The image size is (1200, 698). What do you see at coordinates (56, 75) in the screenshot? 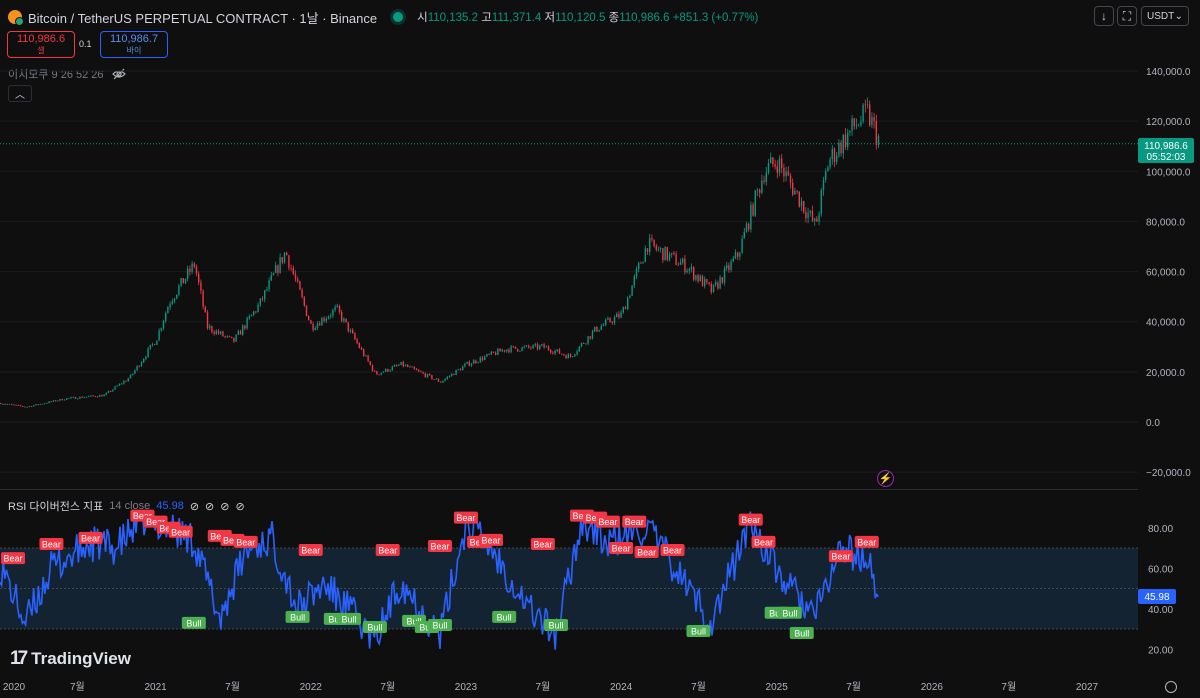
I see `ichimoku-label: 이치모쿠 9 26 52 26` at bounding box center [56, 75].